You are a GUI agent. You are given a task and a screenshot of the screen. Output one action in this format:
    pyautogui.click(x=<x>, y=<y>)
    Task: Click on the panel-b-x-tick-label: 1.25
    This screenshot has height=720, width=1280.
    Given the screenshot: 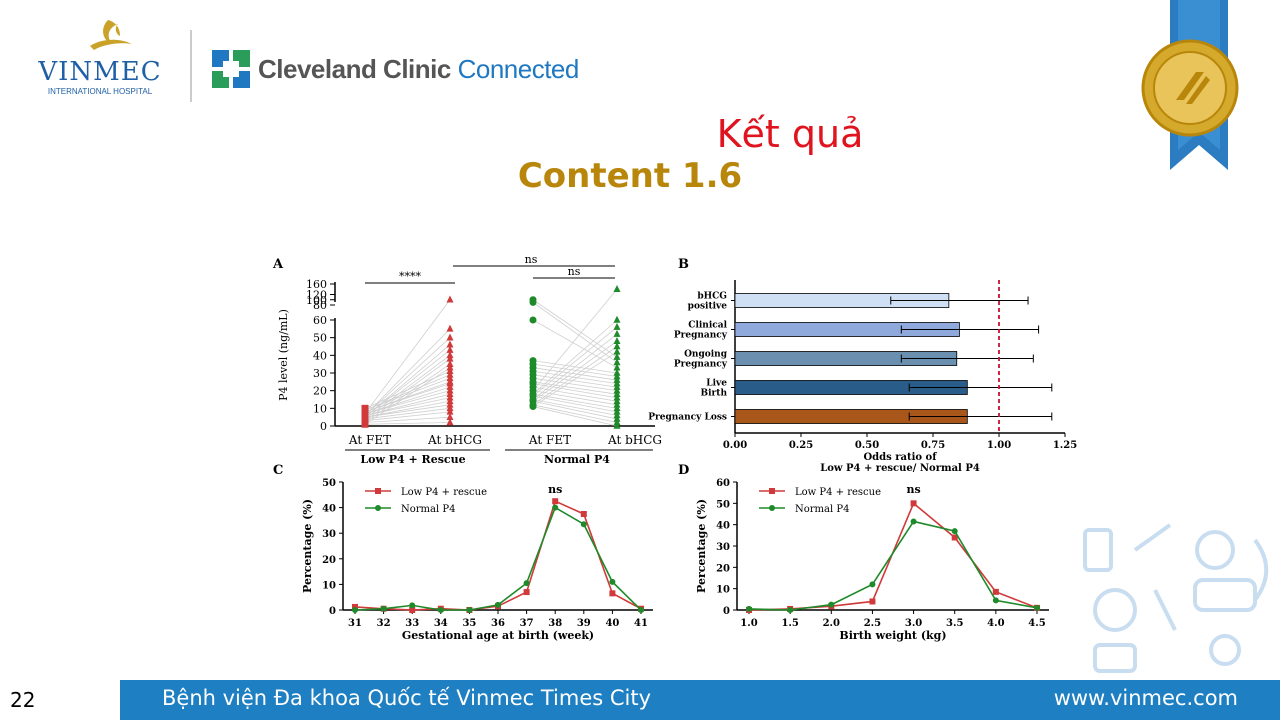 What is the action you would take?
    pyautogui.click(x=1065, y=445)
    